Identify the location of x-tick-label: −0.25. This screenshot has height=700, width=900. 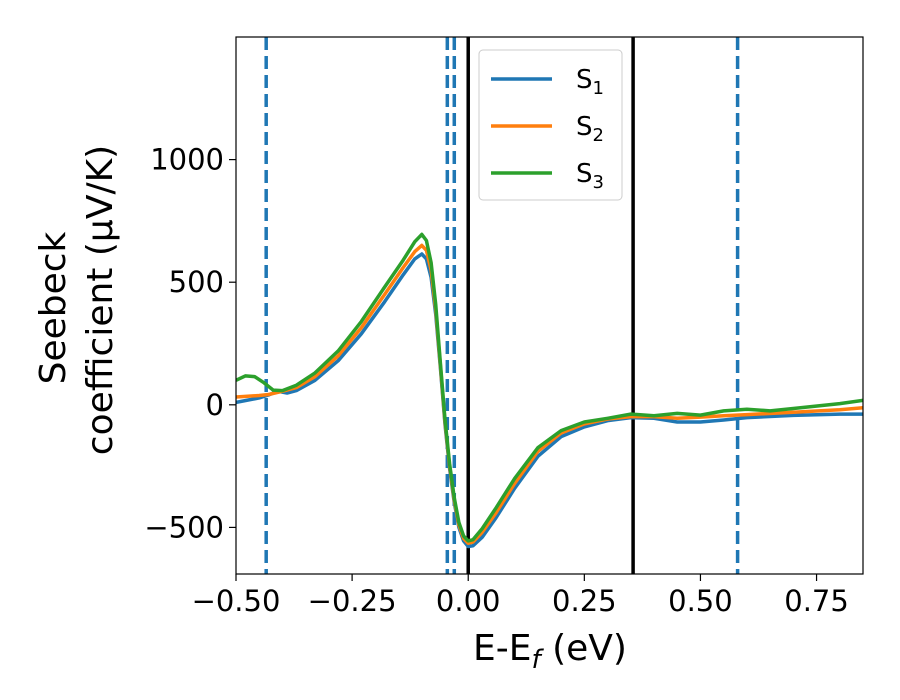
(352, 601).